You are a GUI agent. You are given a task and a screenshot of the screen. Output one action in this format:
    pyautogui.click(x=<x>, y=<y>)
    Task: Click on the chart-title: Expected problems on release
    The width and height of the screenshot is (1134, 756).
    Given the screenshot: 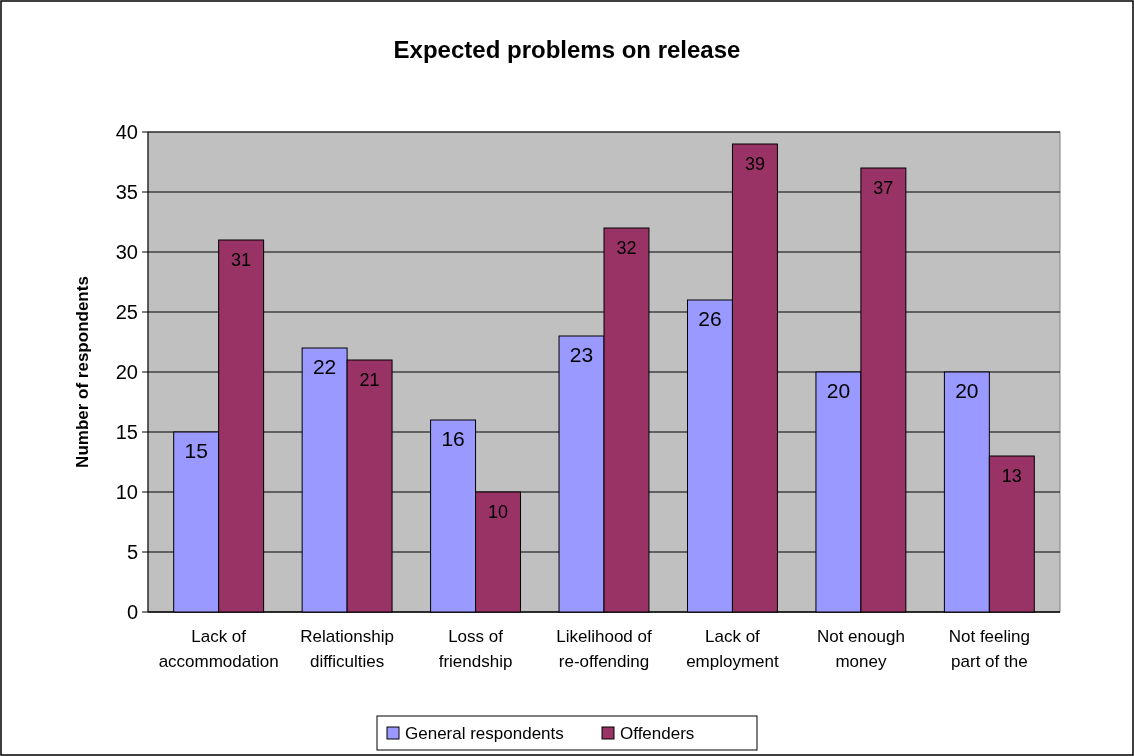 What is the action you would take?
    pyautogui.click(x=567, y=49)
    